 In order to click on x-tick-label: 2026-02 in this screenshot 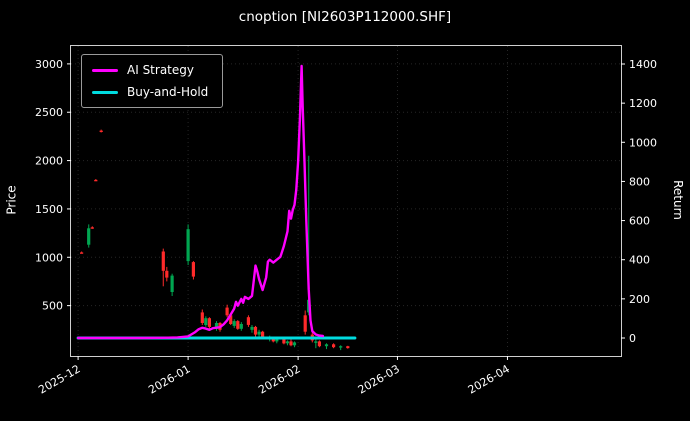, I will do `click(279, 379)`.